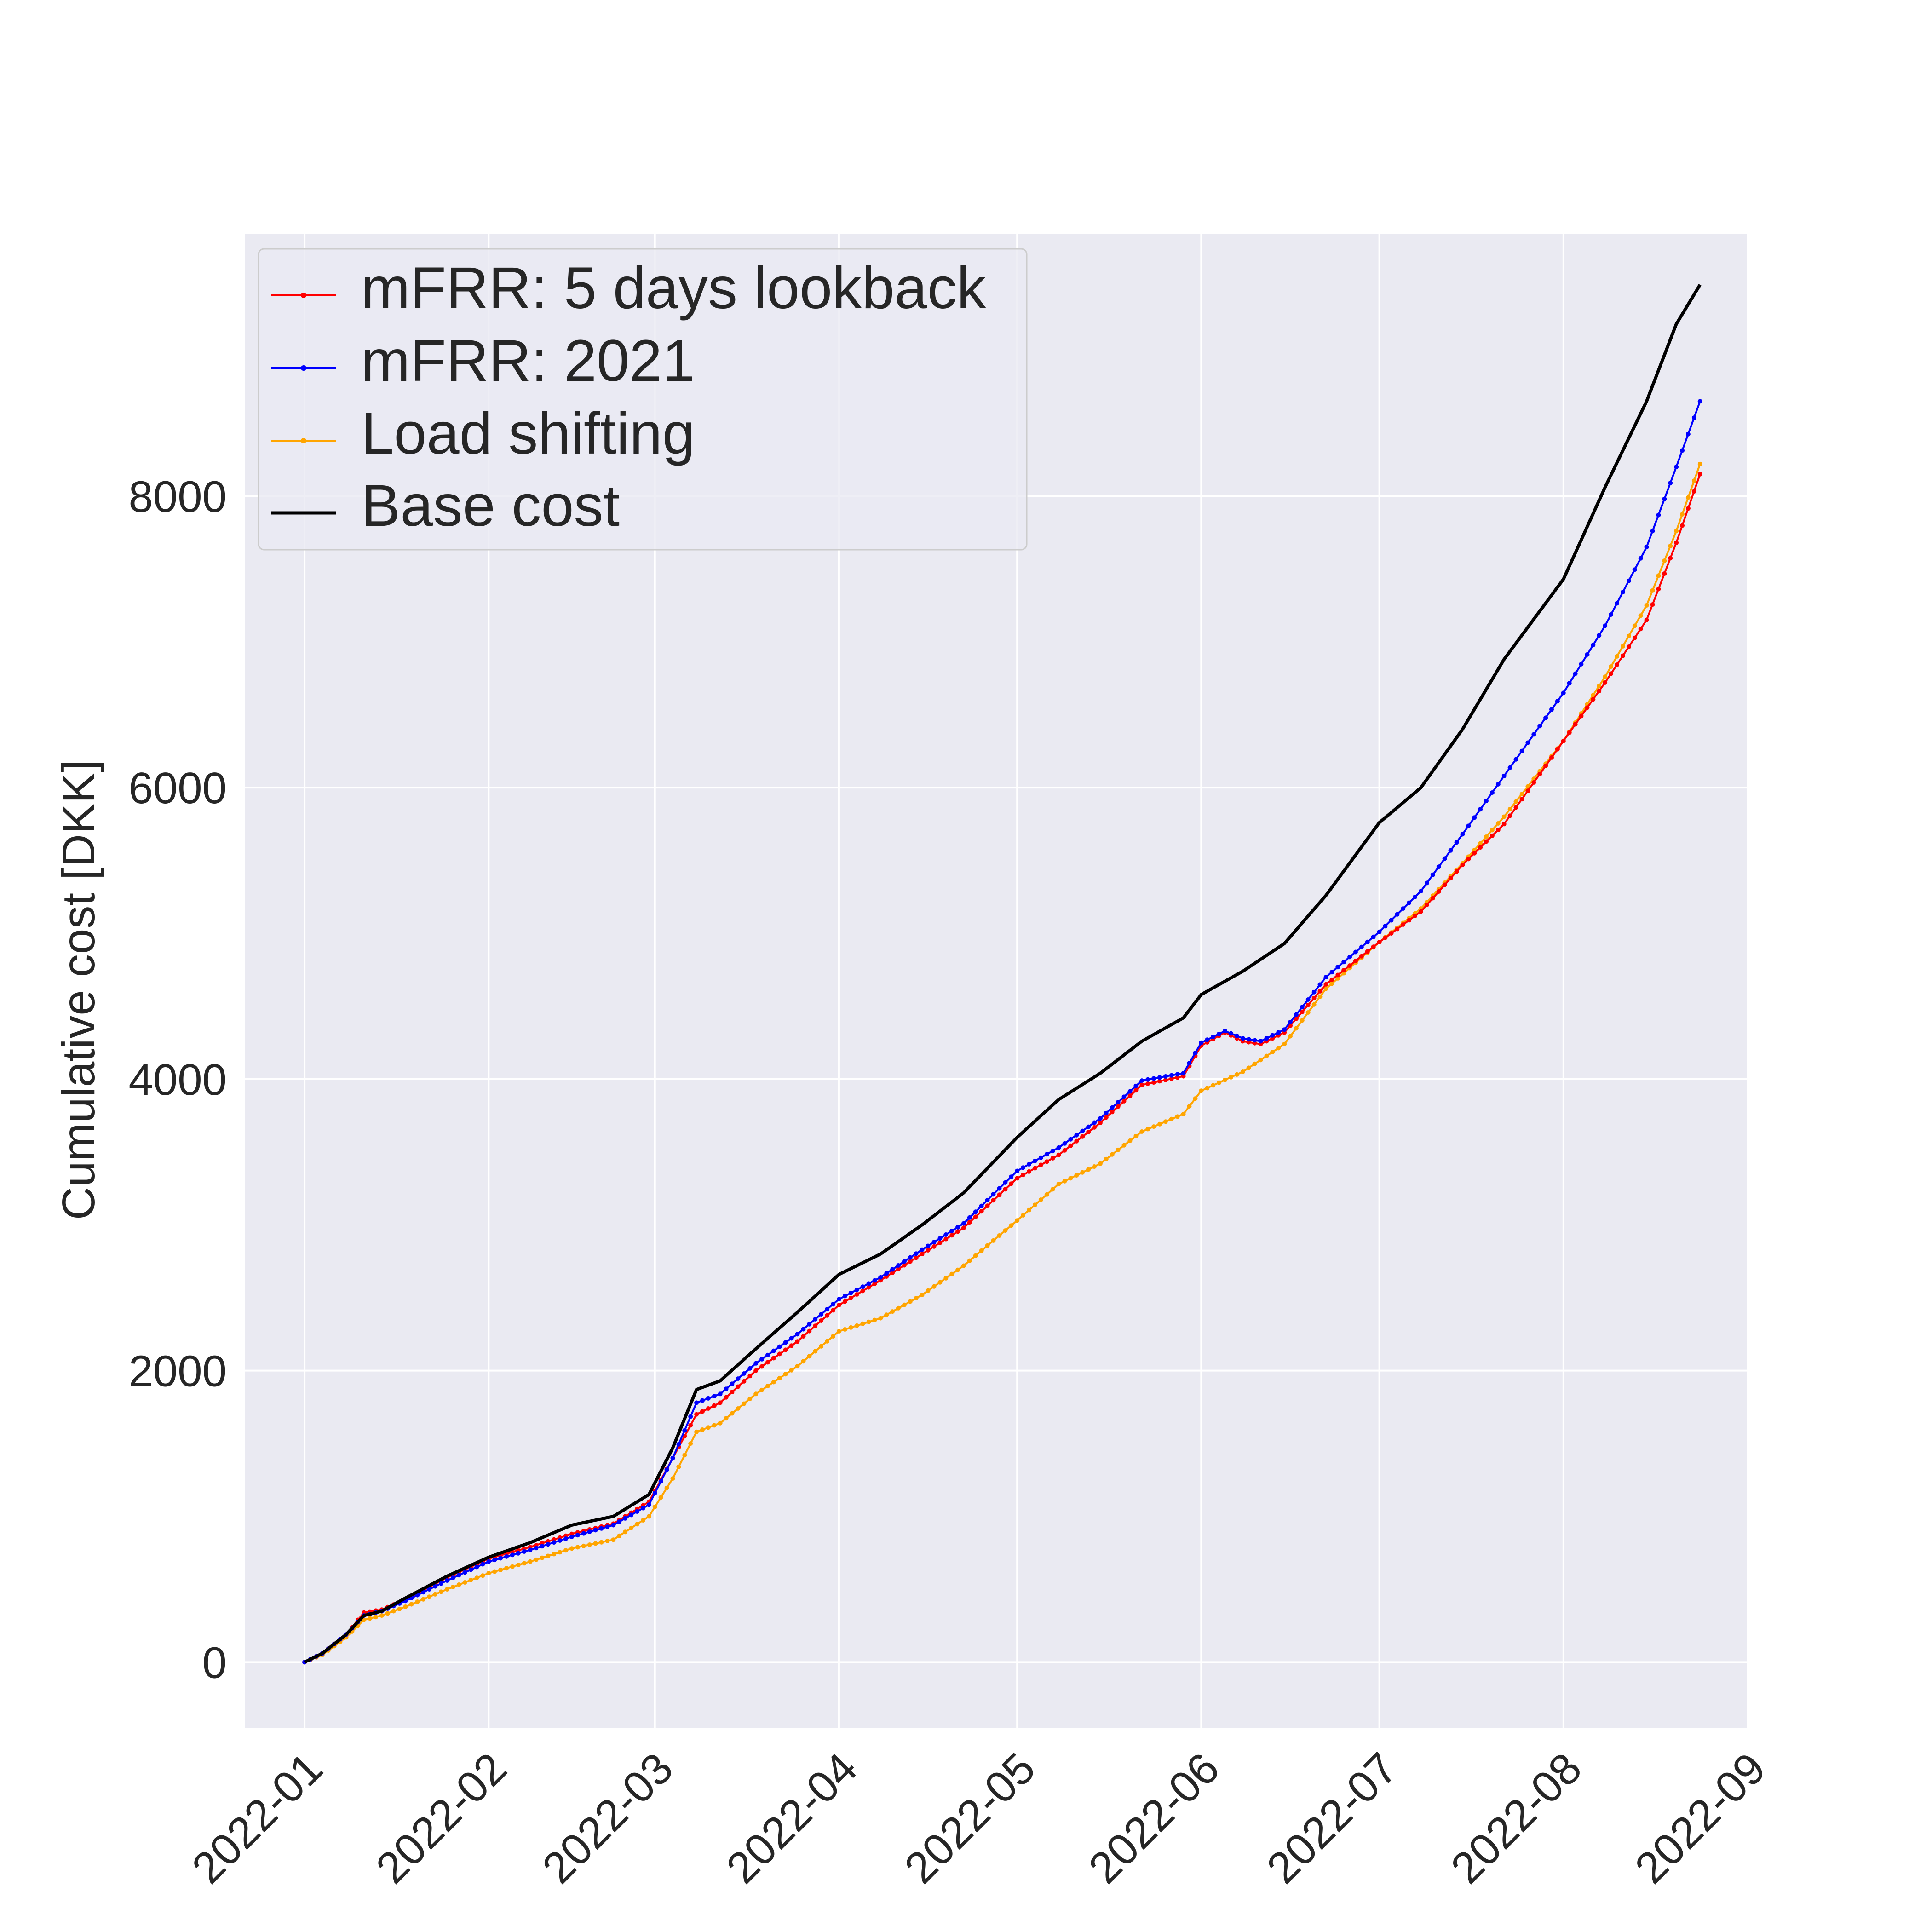  What do you see at coordinates (78, 990) in the screenshot?
I see `y-axis-title: Cumulative cost [DKK]` at bounding box center [78, 990].